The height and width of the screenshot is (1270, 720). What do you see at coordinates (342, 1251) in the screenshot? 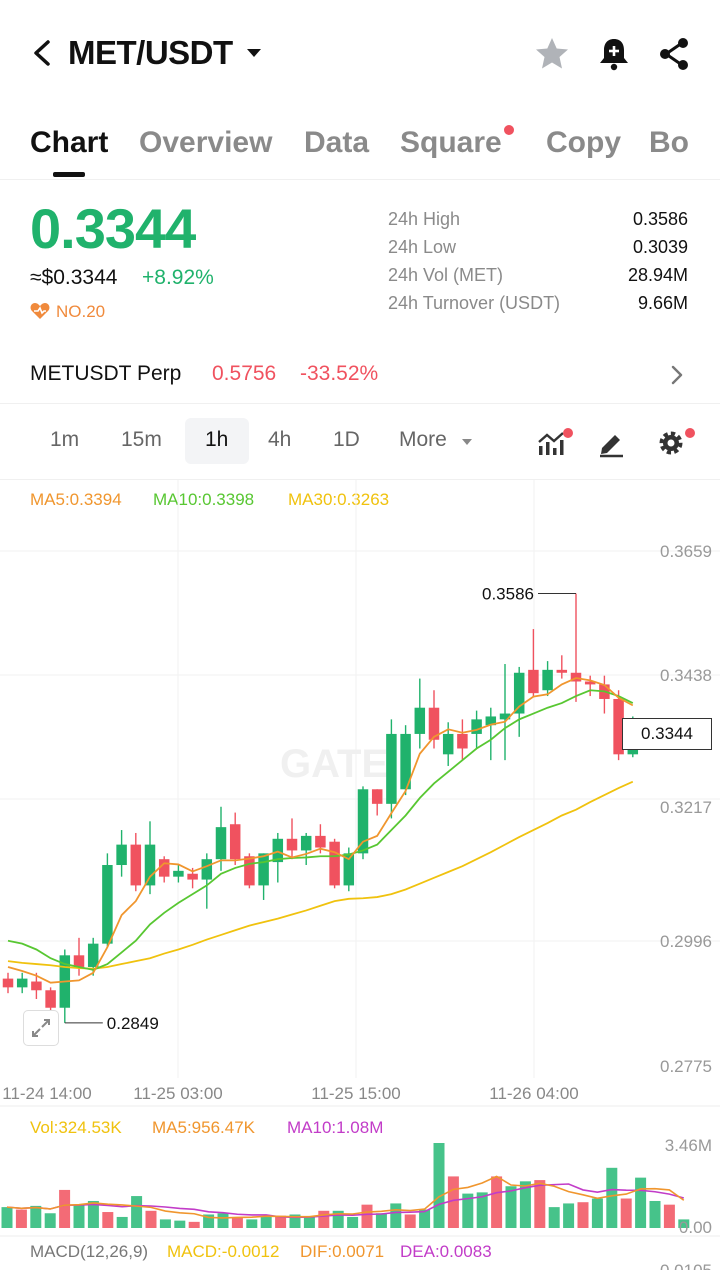
I see `dif-value: DIF:0.0071` at bounding box center [342, 1251].